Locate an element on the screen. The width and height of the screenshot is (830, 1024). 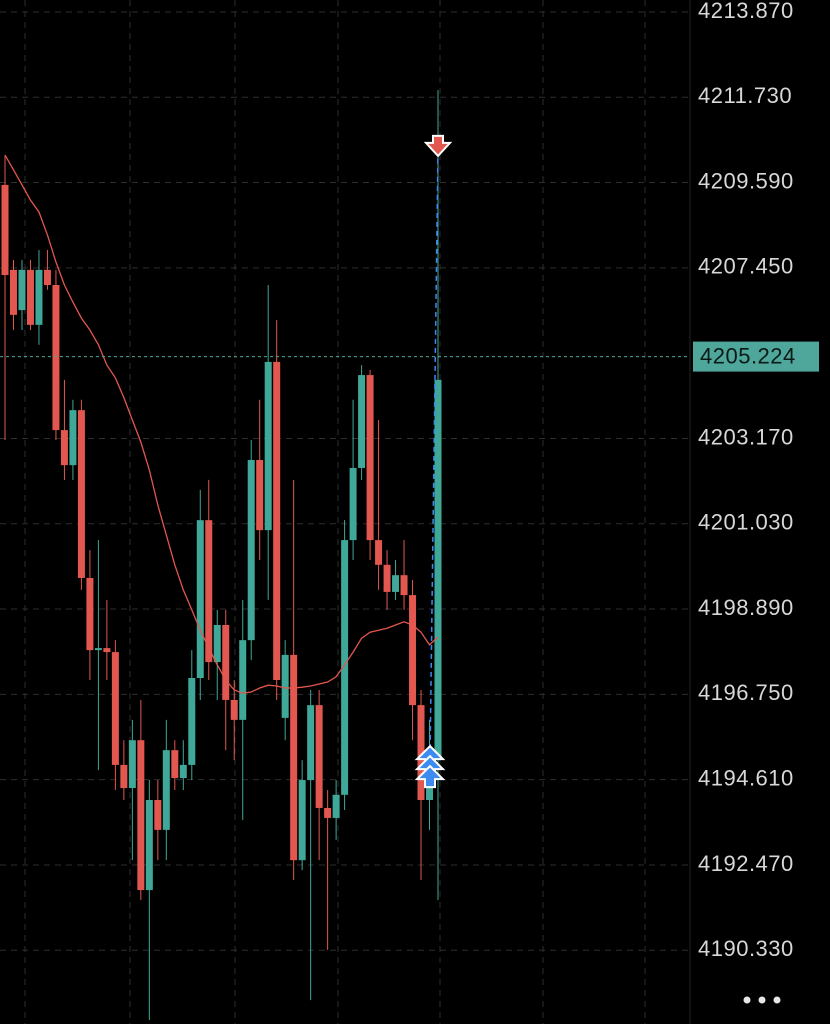
y-tick-label: 4201.030 is located at coordinates (746, 522).